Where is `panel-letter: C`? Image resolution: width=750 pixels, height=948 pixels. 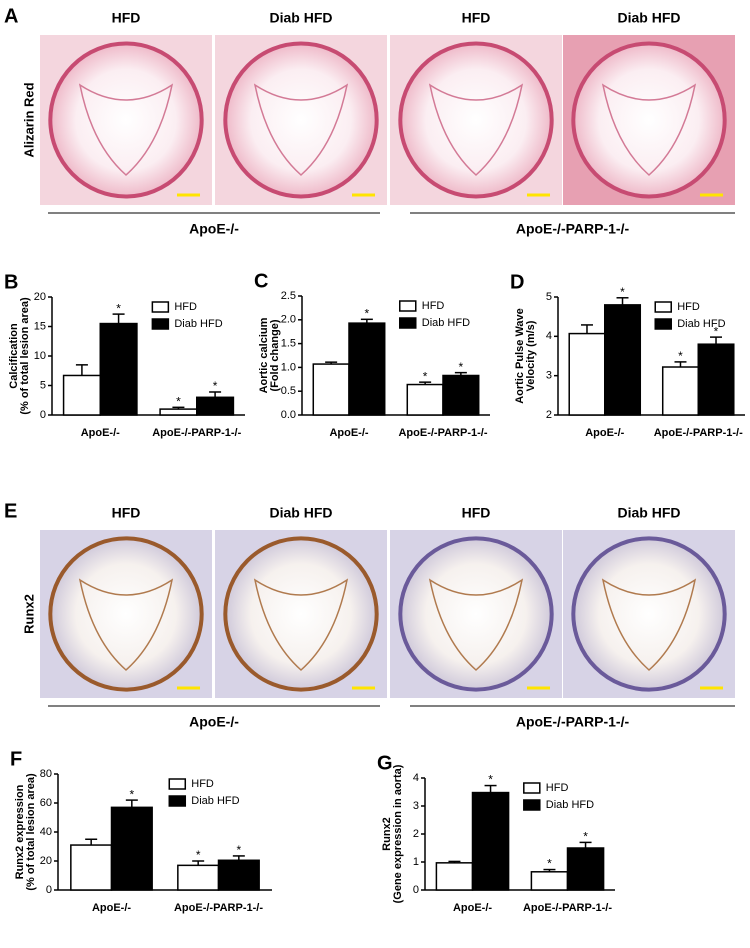 panel-letter: C is located at coordinates (261, 281).